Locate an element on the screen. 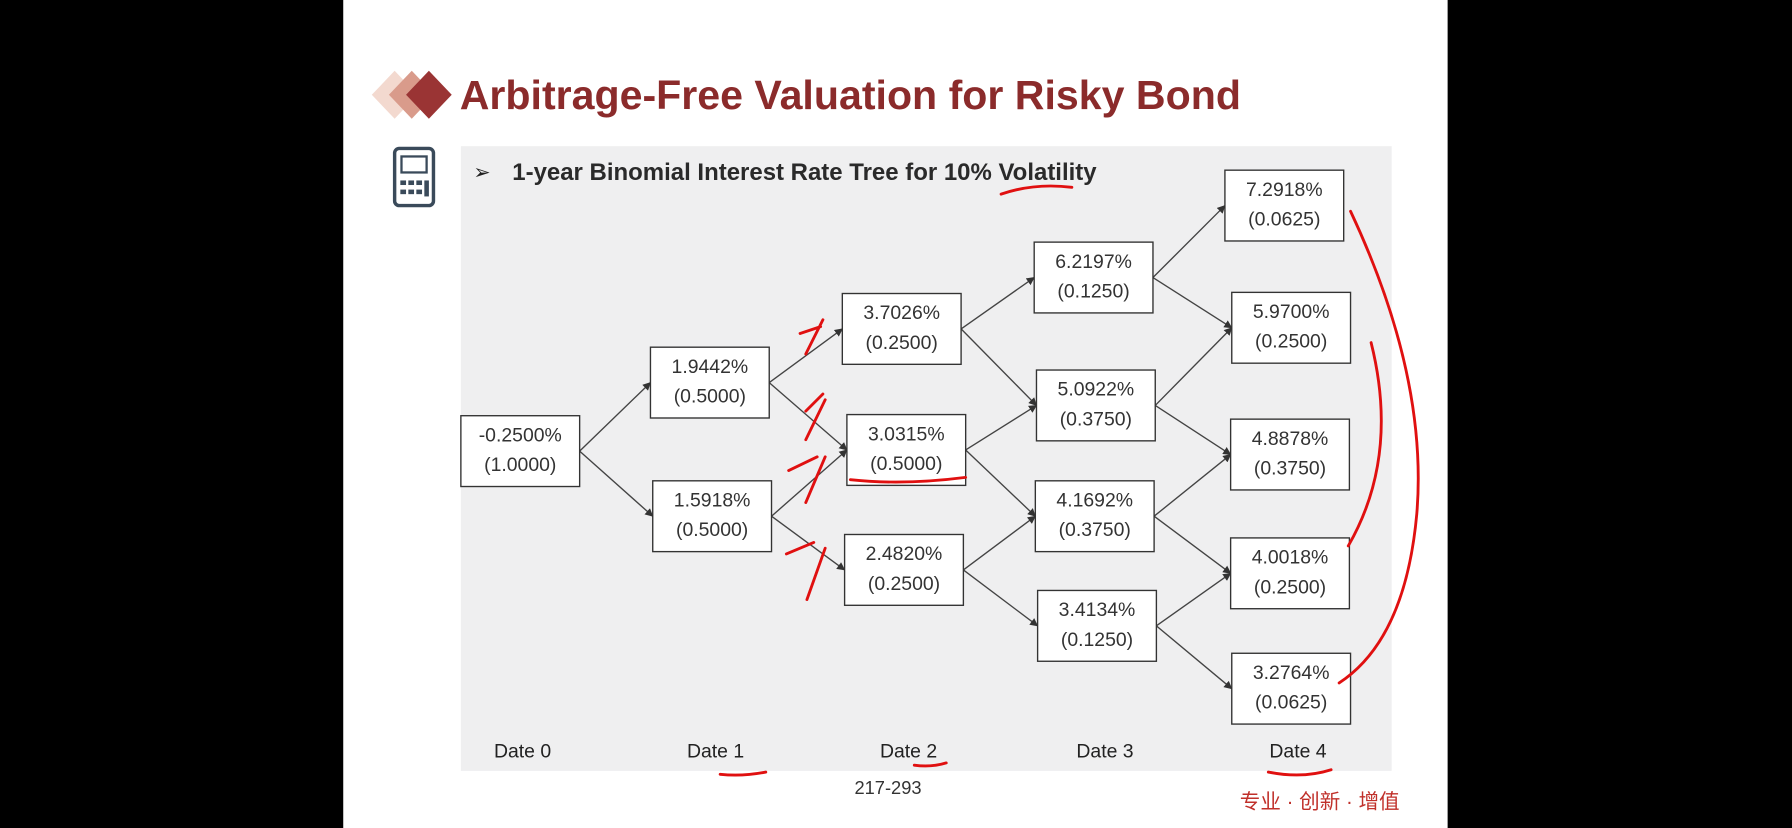 Image resolution: width=1792 pixels, height=828 pixels. date-label: Date 2 is located at coordinates (908, 752).